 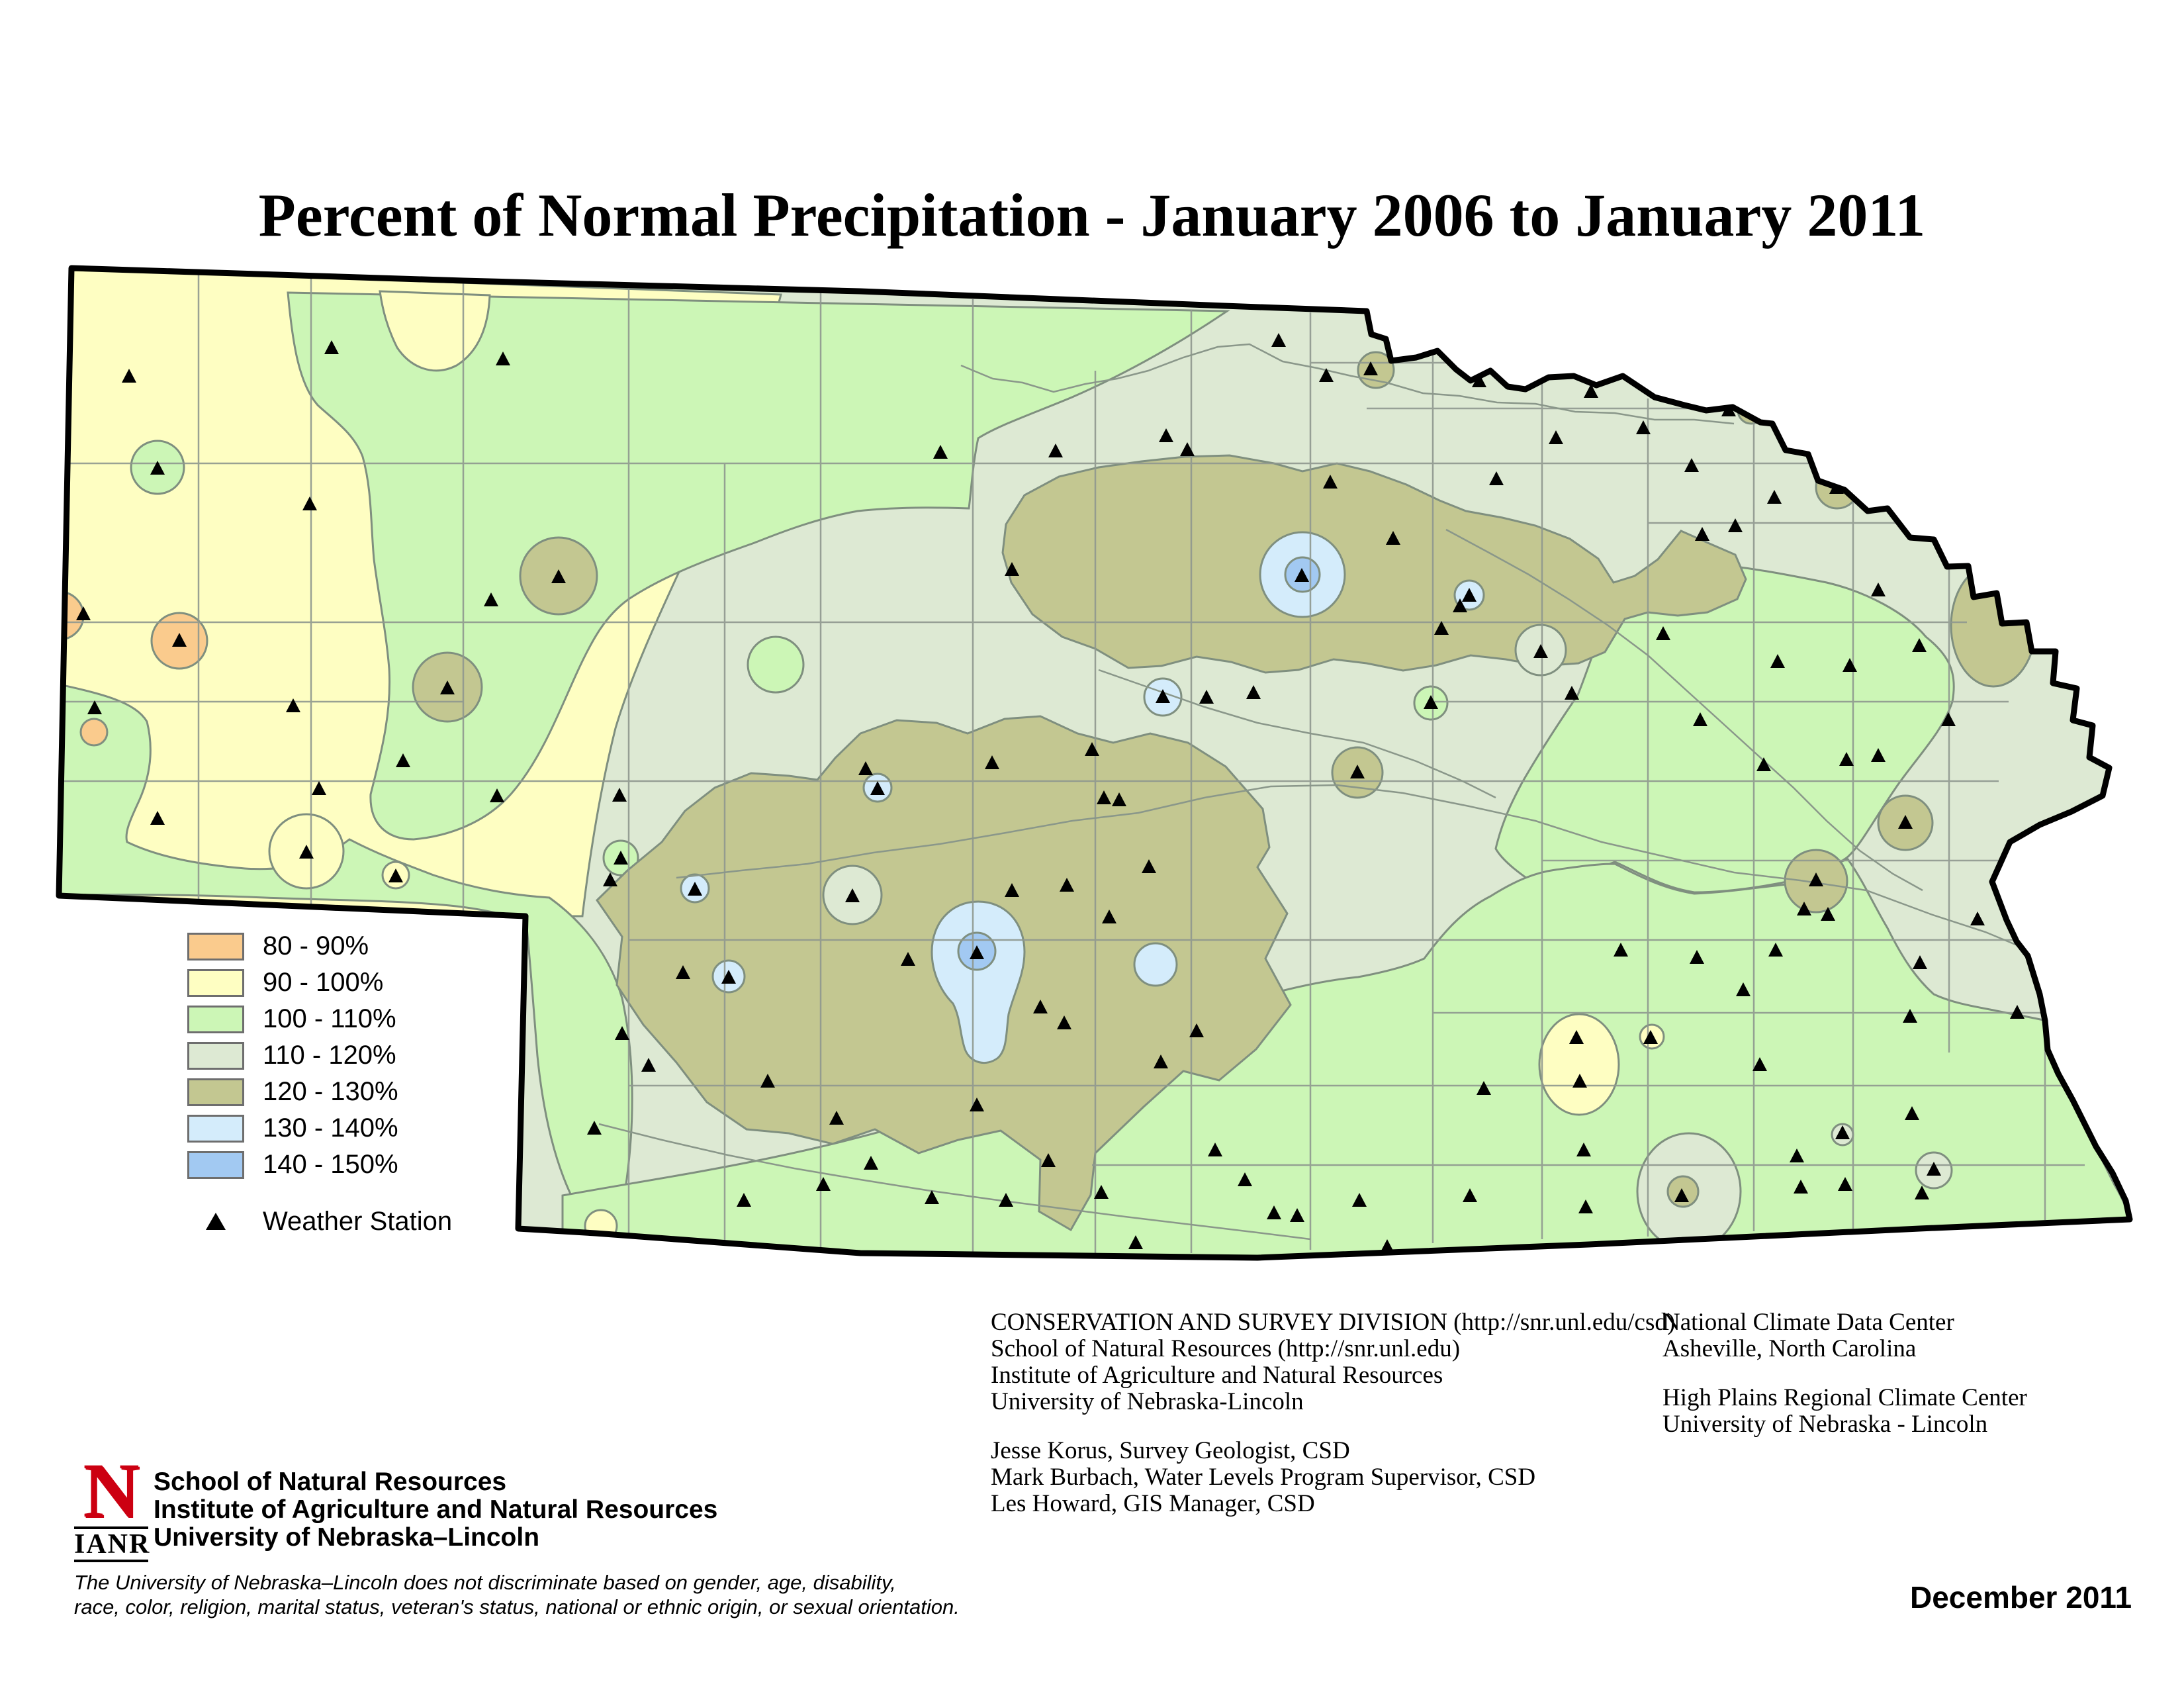 I want to click on platte-river, so click(x=1347, y=865).